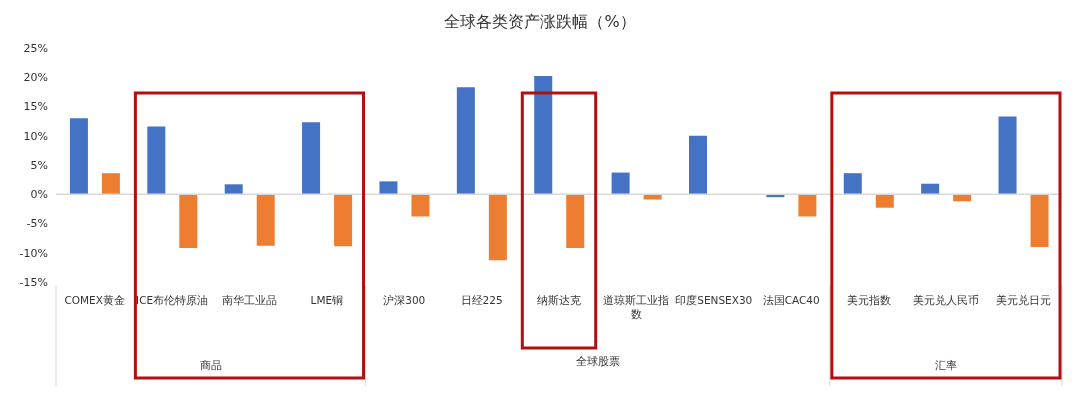  What do you see at coordinates (210, 365) in the screenshot?
I see `text: 商品` at bounding box center [210, 365].